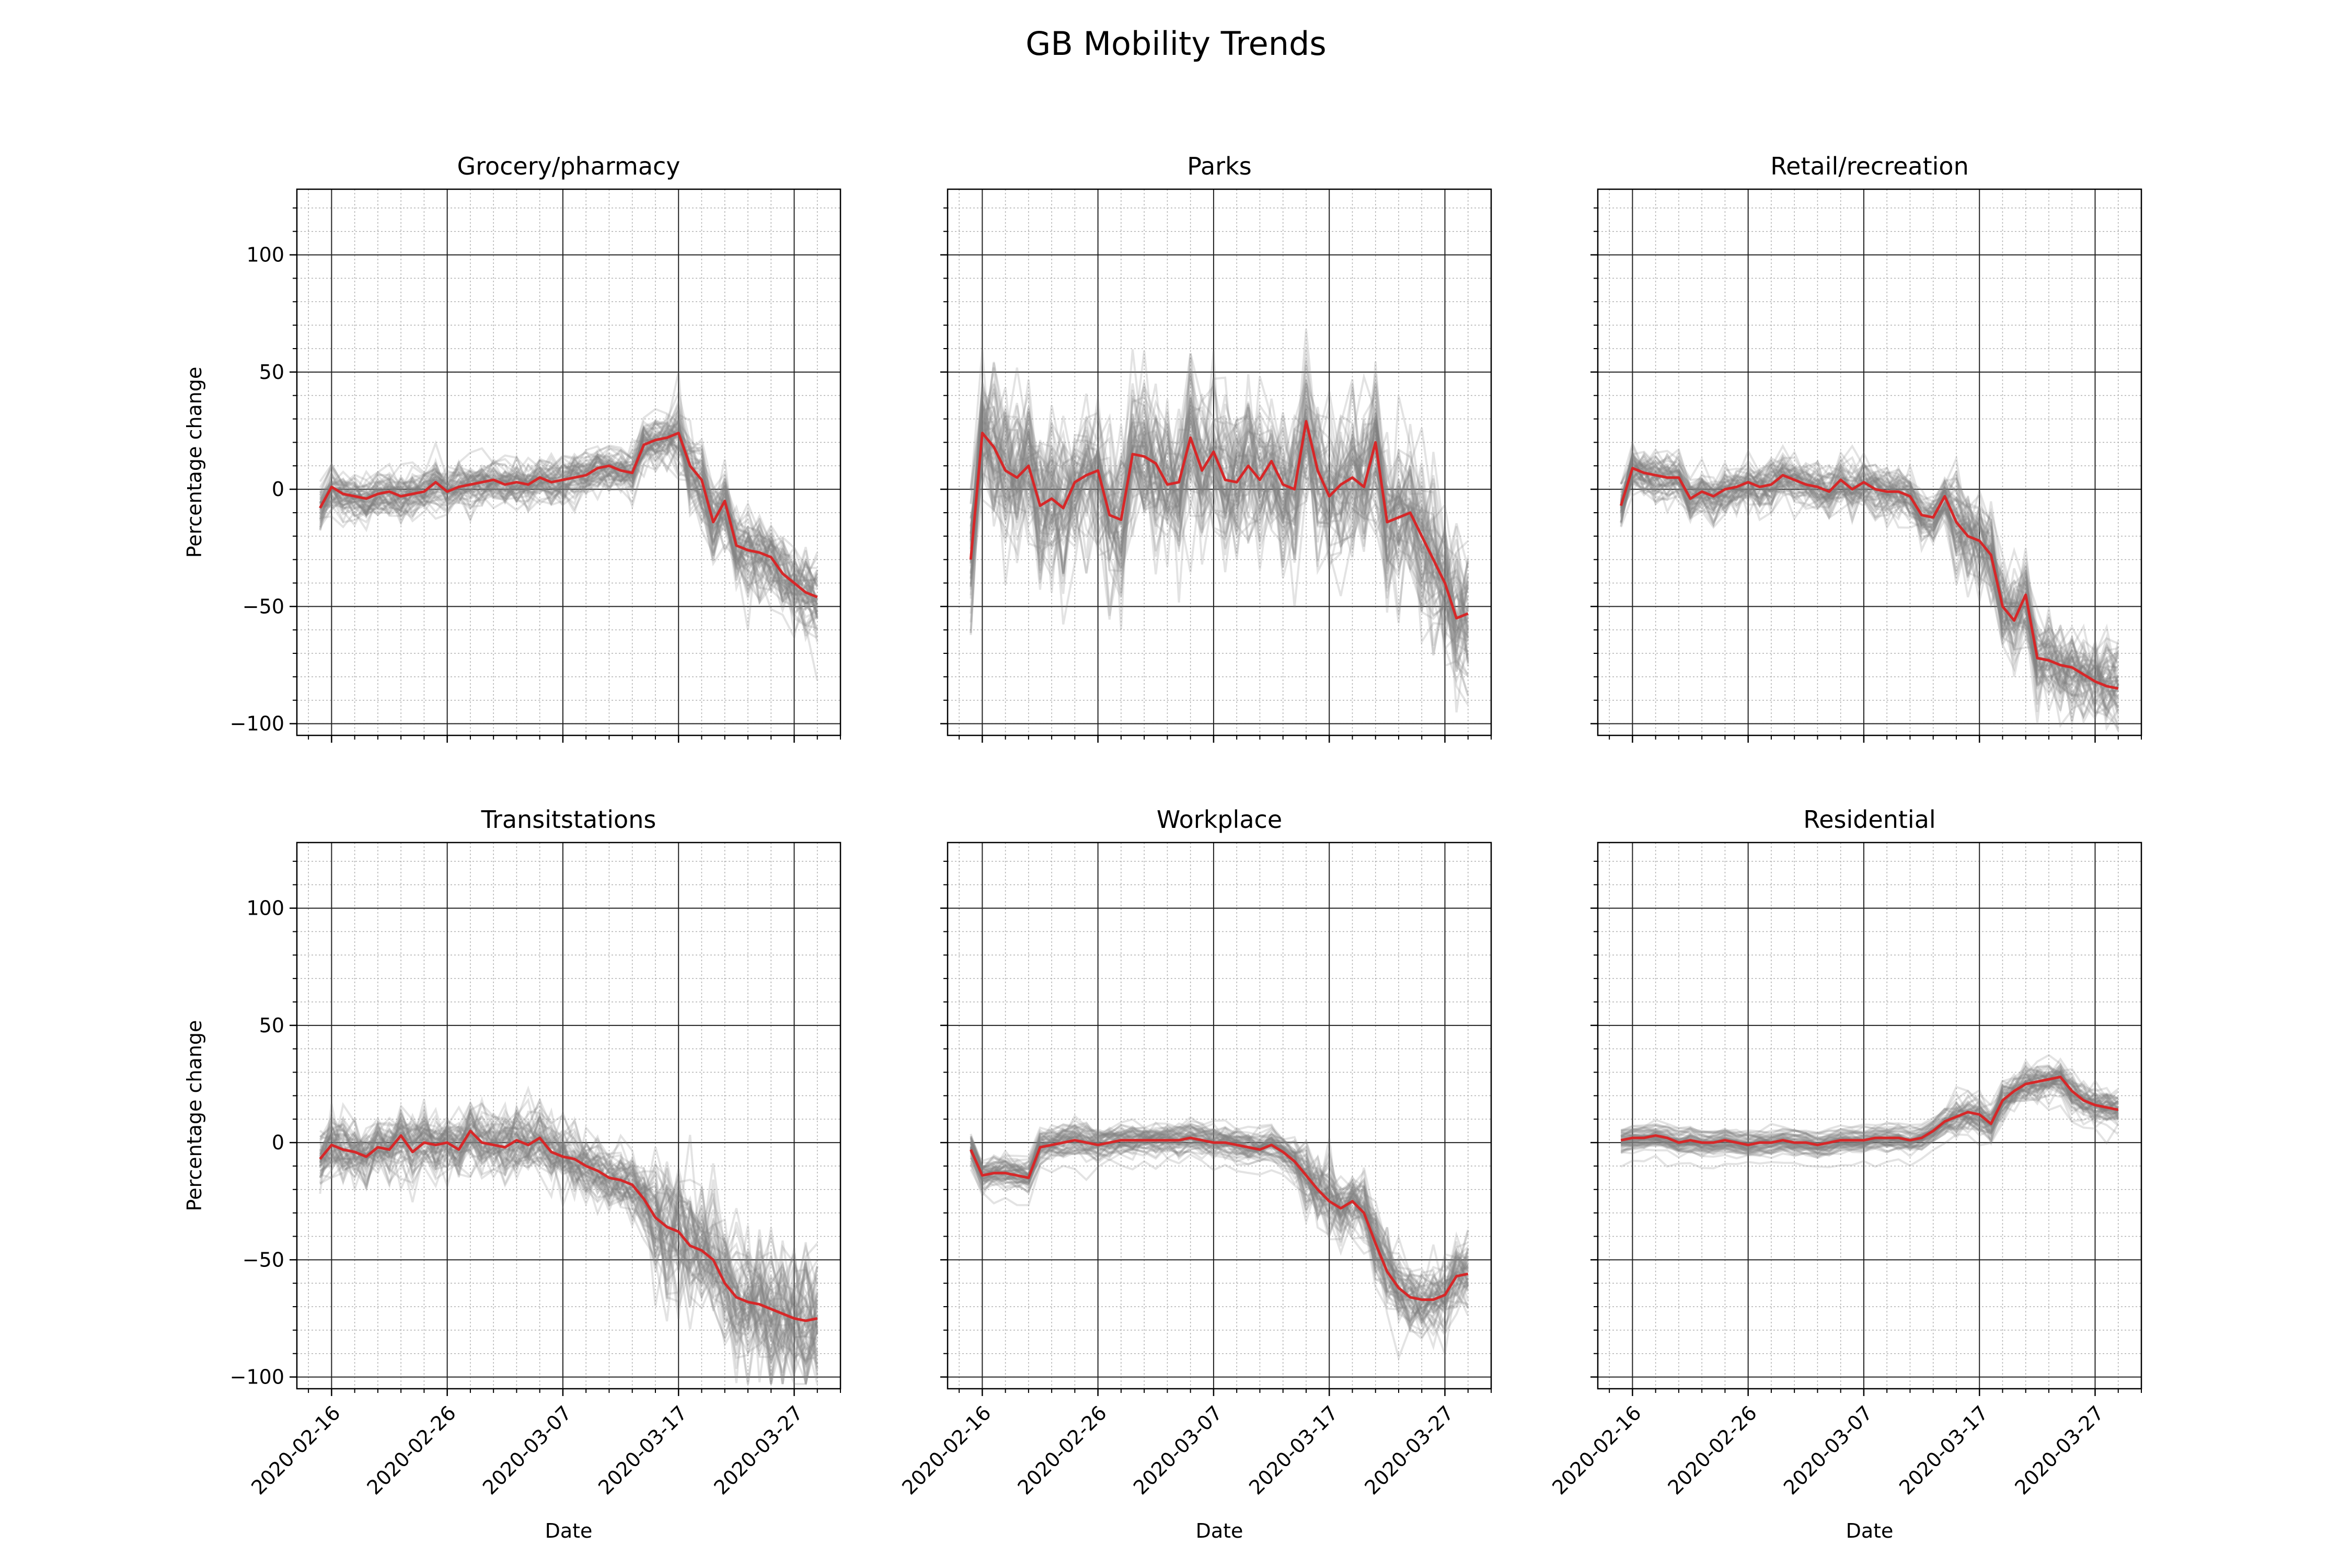 The height and width of the screenshot is (1568, 2352). Describe the element at coordinates (1828, 1450) in the screenshot. I see `x-tick-label: 2020-03-07` at that location.